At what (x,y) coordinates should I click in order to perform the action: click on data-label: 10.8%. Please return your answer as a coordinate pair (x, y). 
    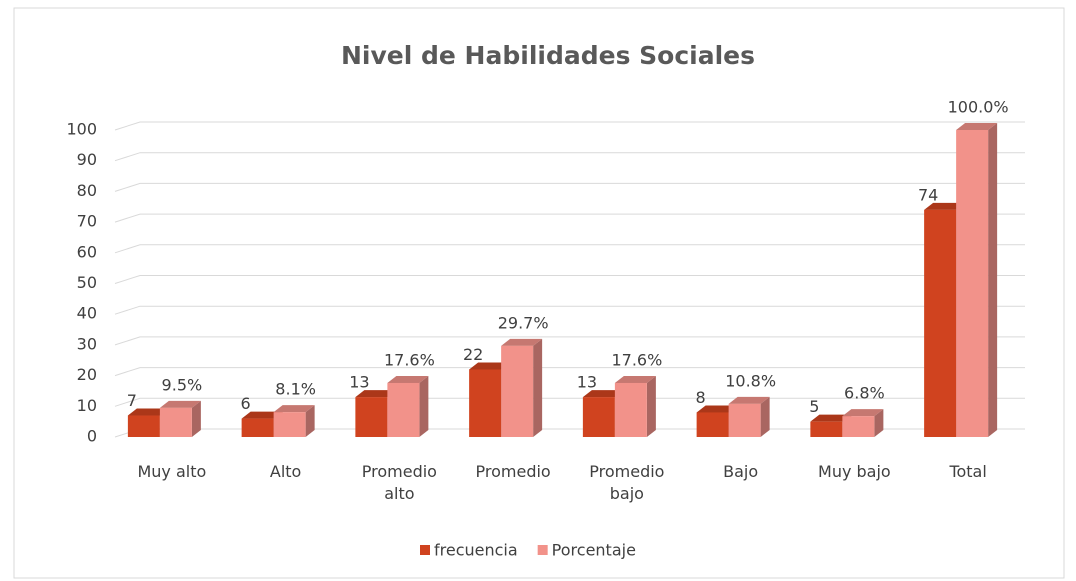
    Looking at the image, I should click on (750, 380).